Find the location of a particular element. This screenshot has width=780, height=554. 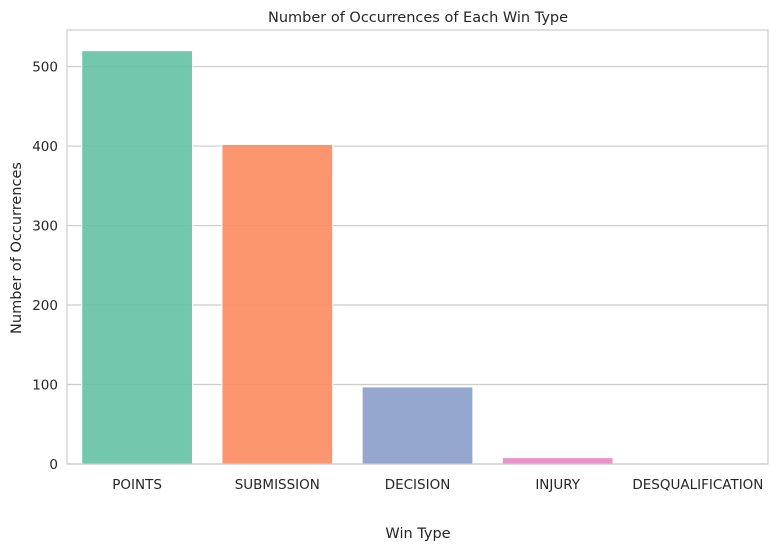

bar-submission is located at coordinates (277, 304).